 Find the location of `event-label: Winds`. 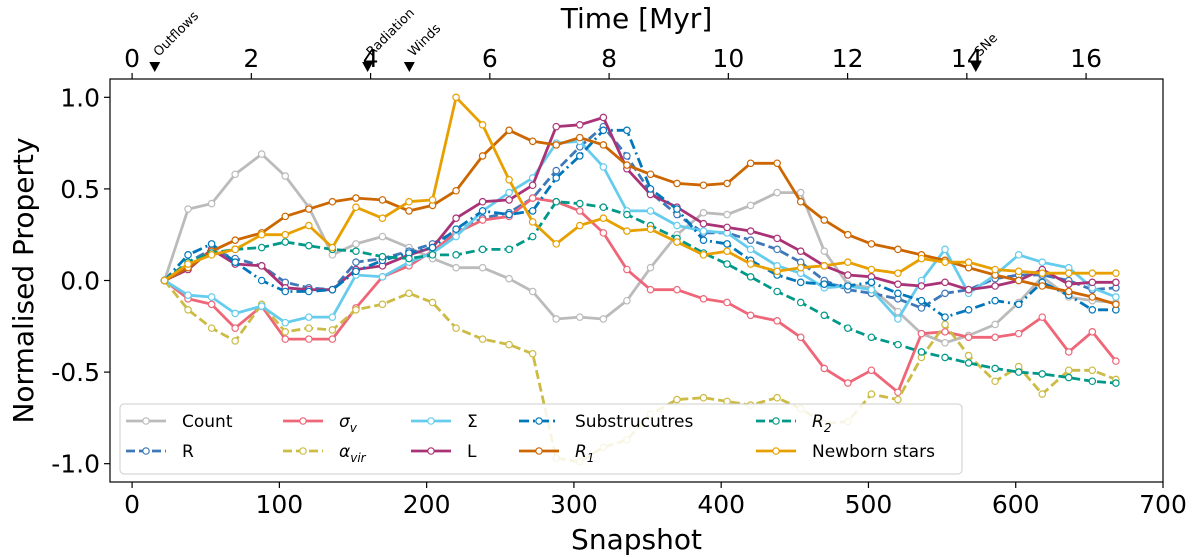

event-label: Winds is located at coordinates (425, 40).